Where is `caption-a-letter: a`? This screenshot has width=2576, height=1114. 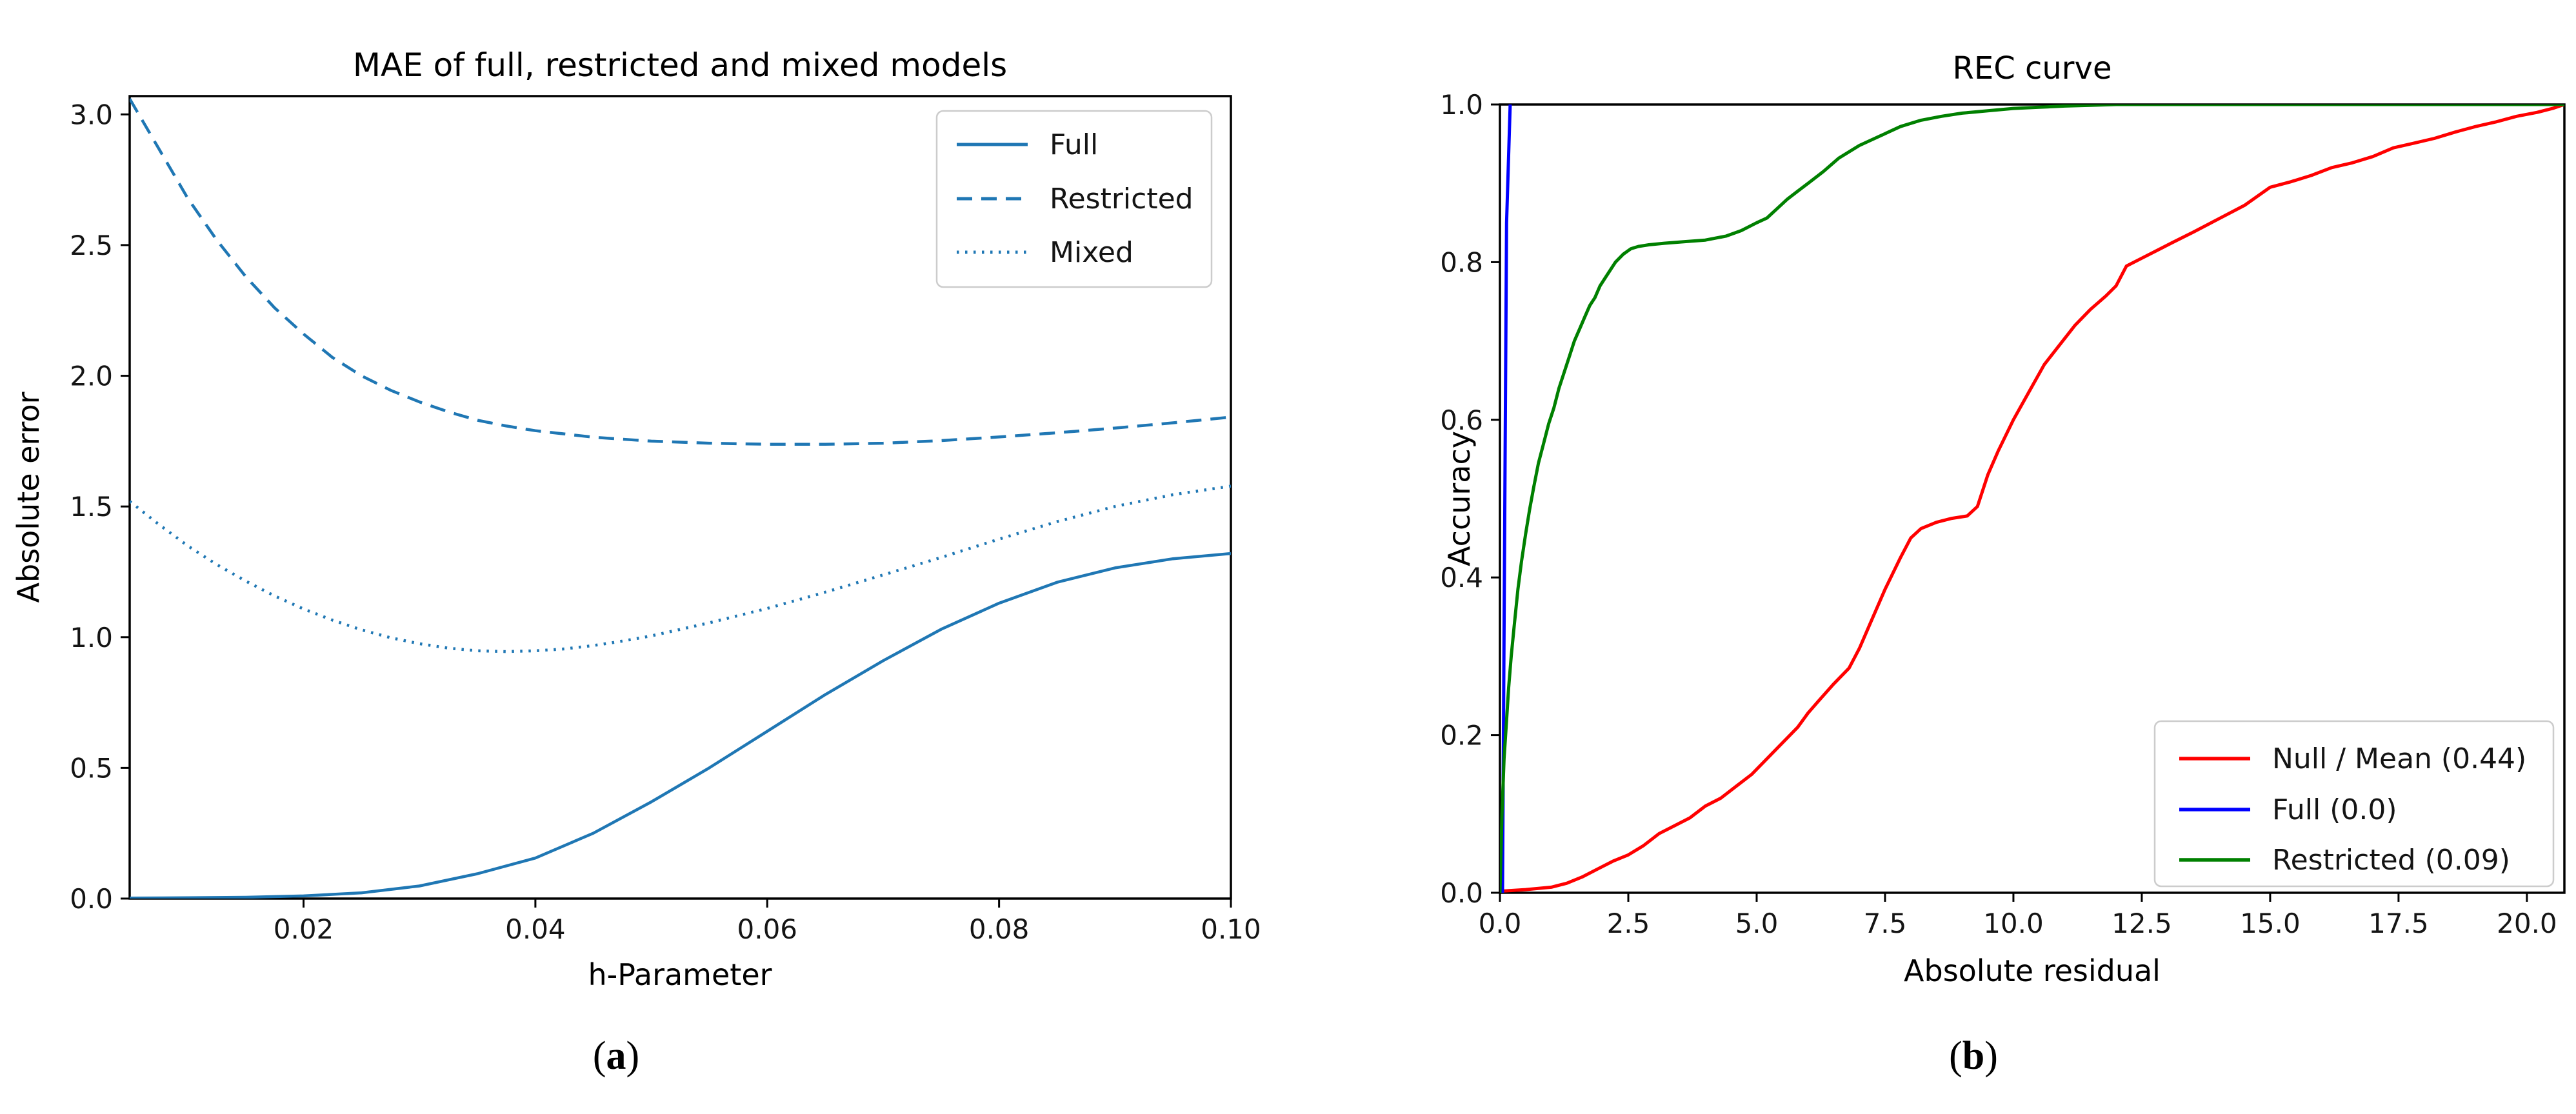
caption-a-letter: a is located at coordinates (616, 1056).